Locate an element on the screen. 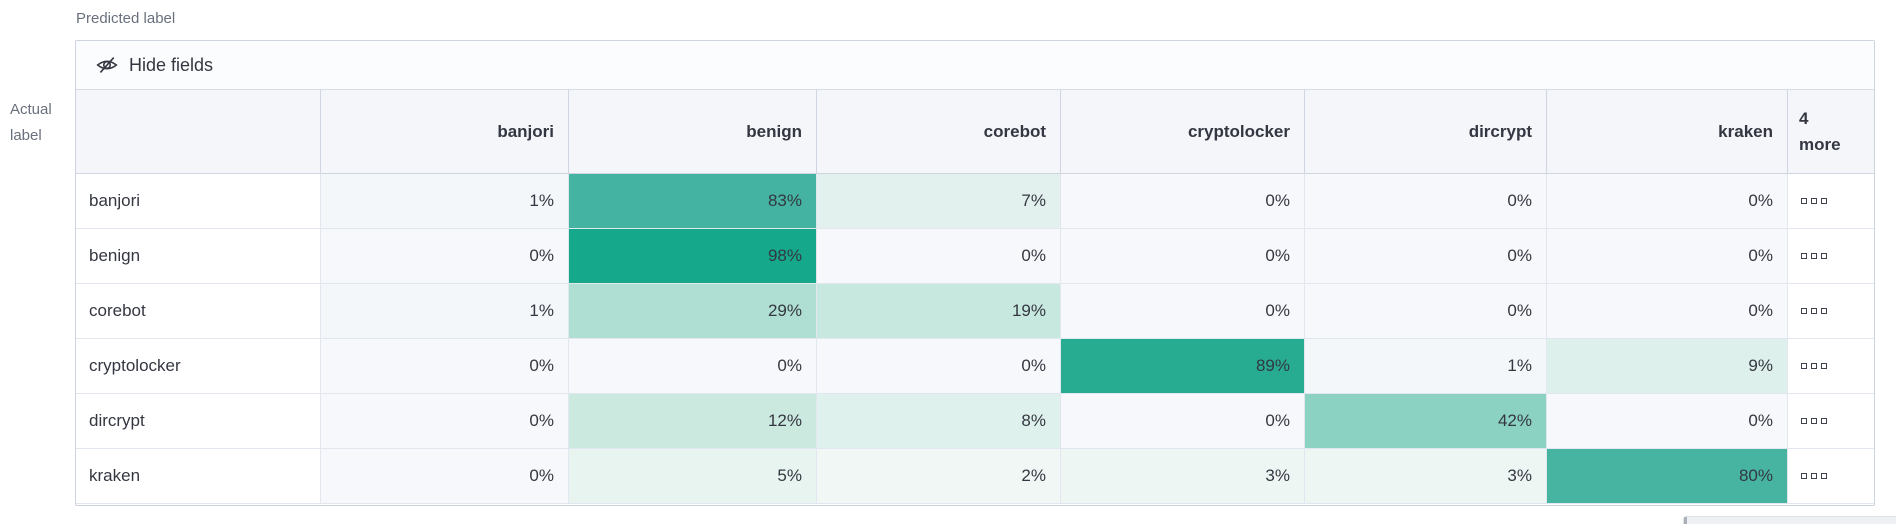  column-header-banjori: banjori is located at coordinates (445, 132).